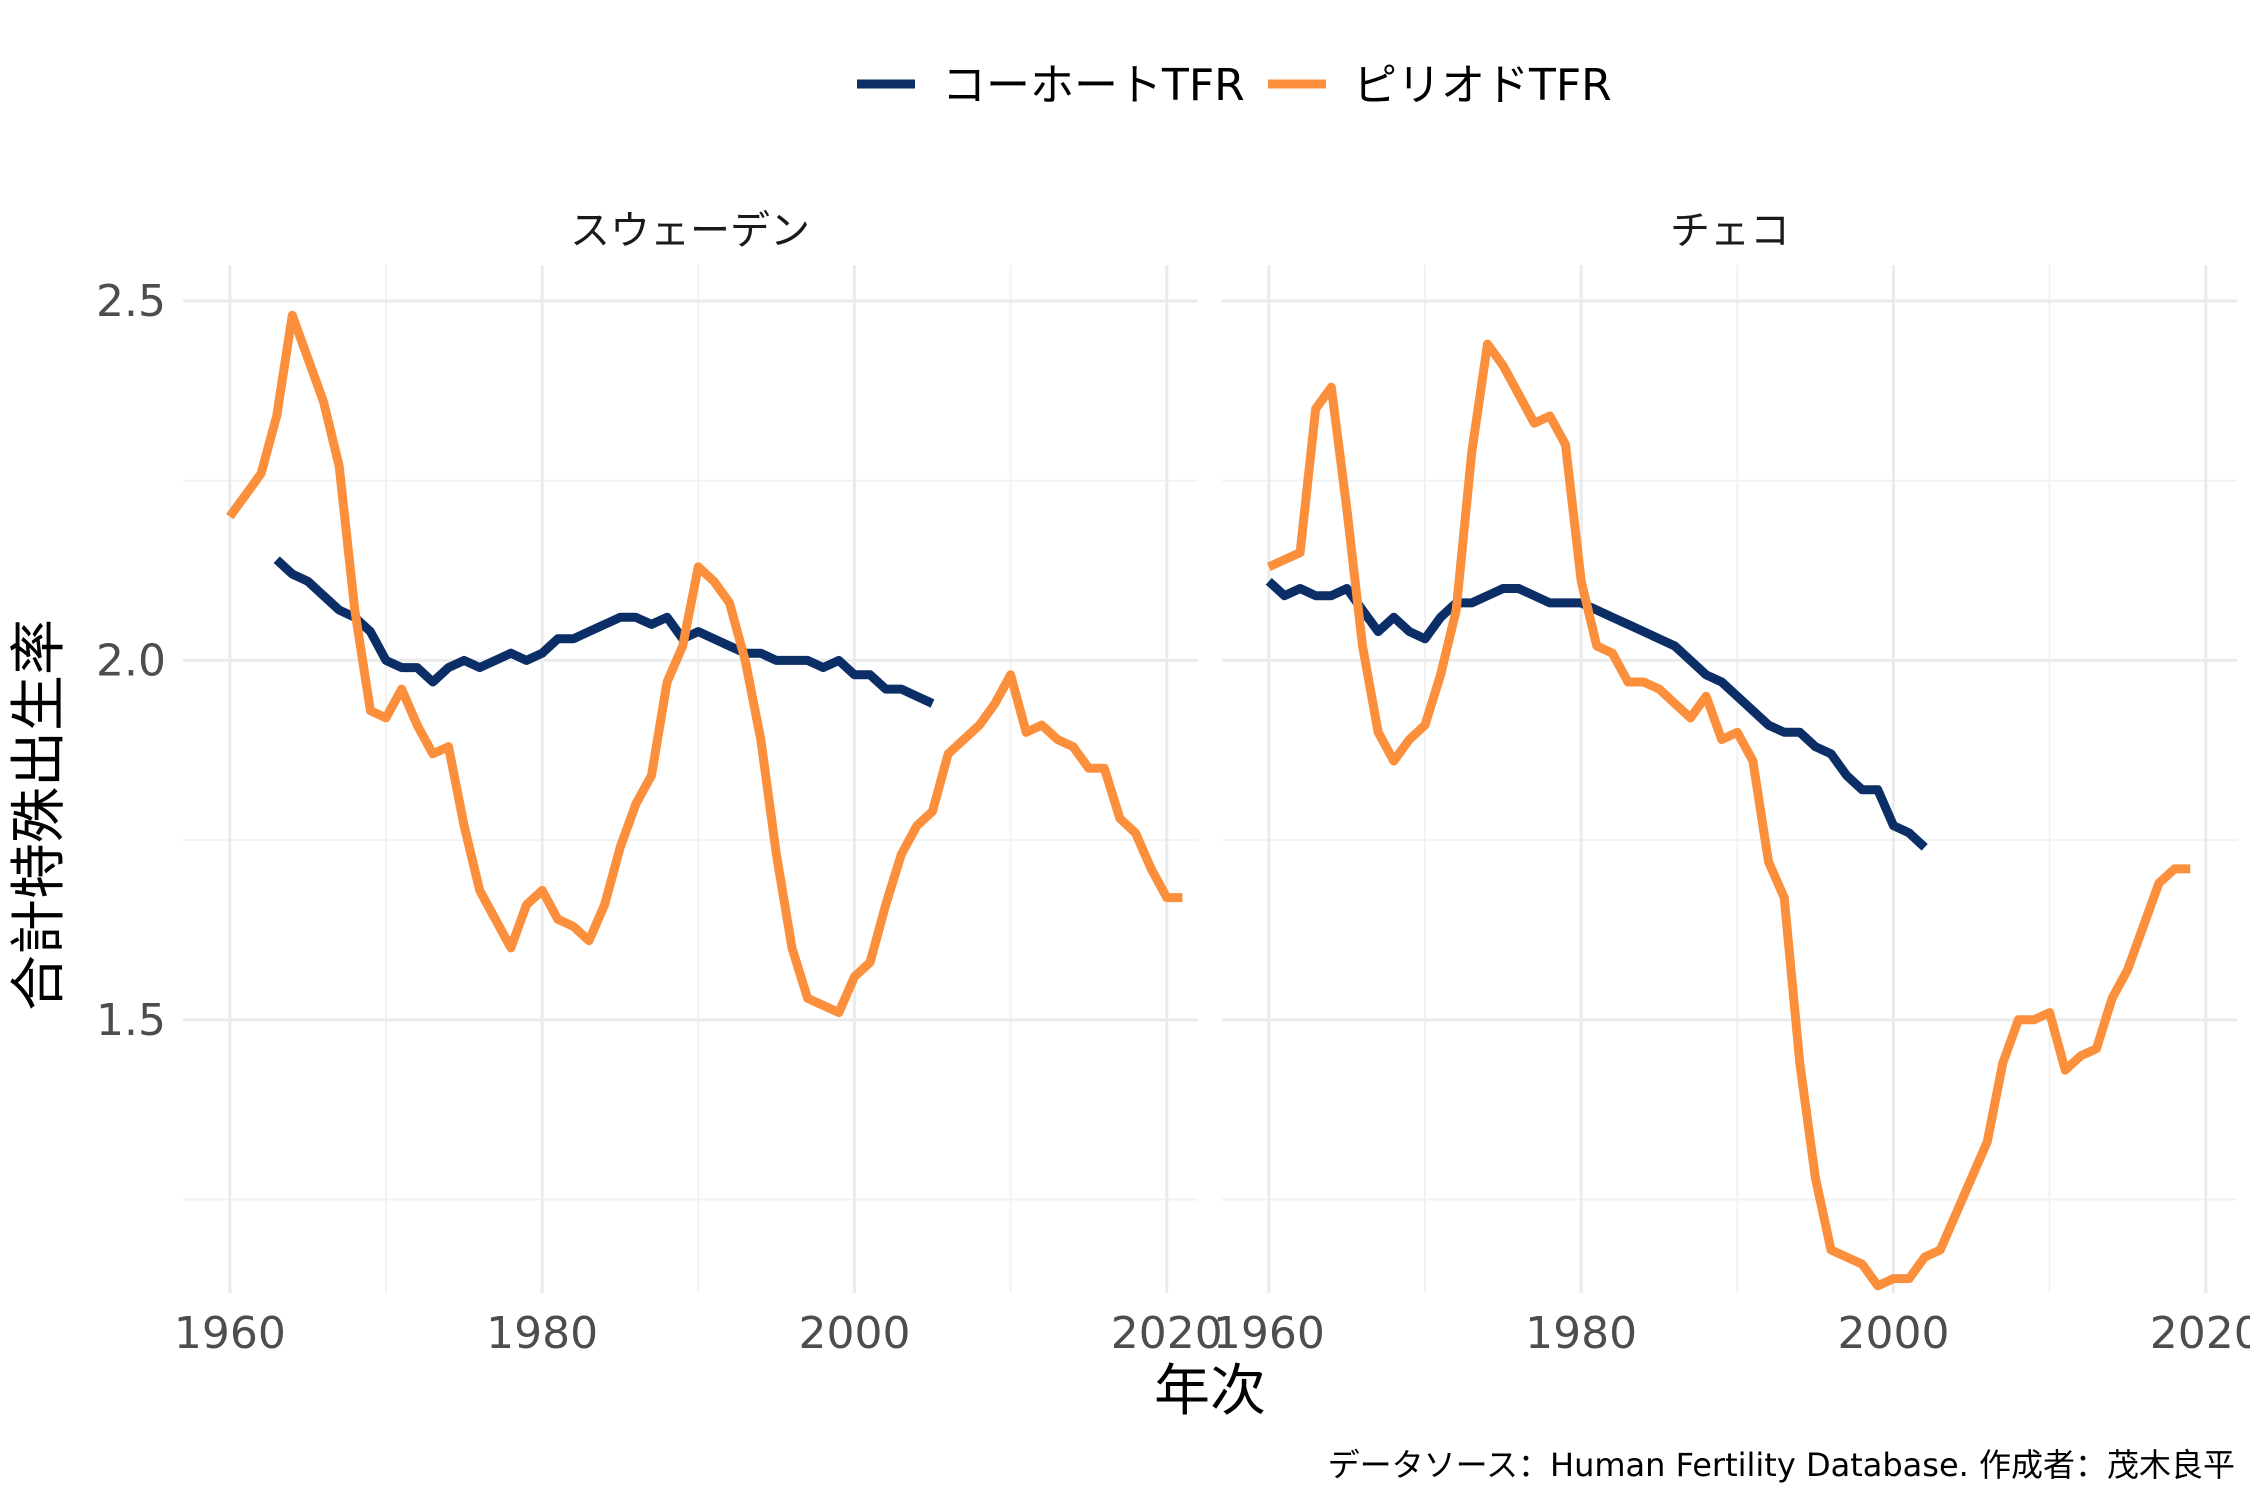 The height and width of the screenshot is (1500, 2250). Describe the element at coordinates (690, 231) in the screenshot. I see `strip-label-sweden: スウェーデン` at that location.